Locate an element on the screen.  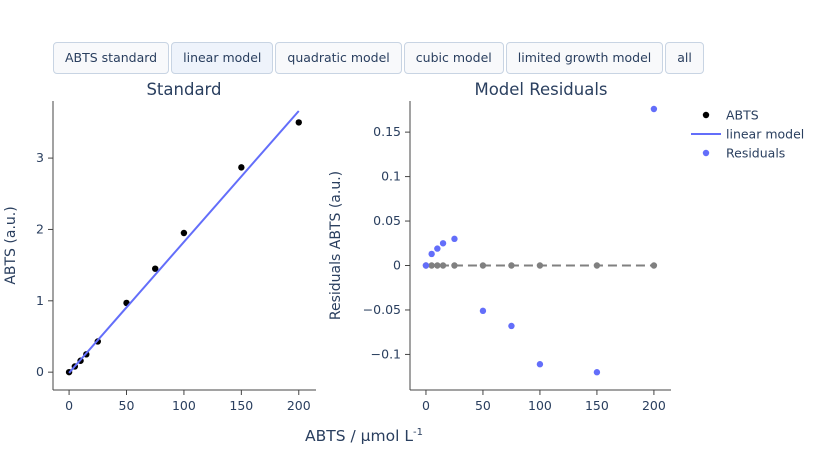
model-button-quadratic-model: quadratic model is located at coordinates (338, 58).